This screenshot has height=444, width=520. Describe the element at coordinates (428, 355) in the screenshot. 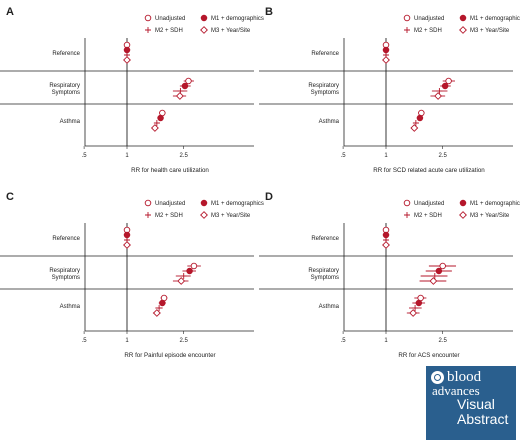

I see `x-axis-label: RR for ACS encounter` at that location.